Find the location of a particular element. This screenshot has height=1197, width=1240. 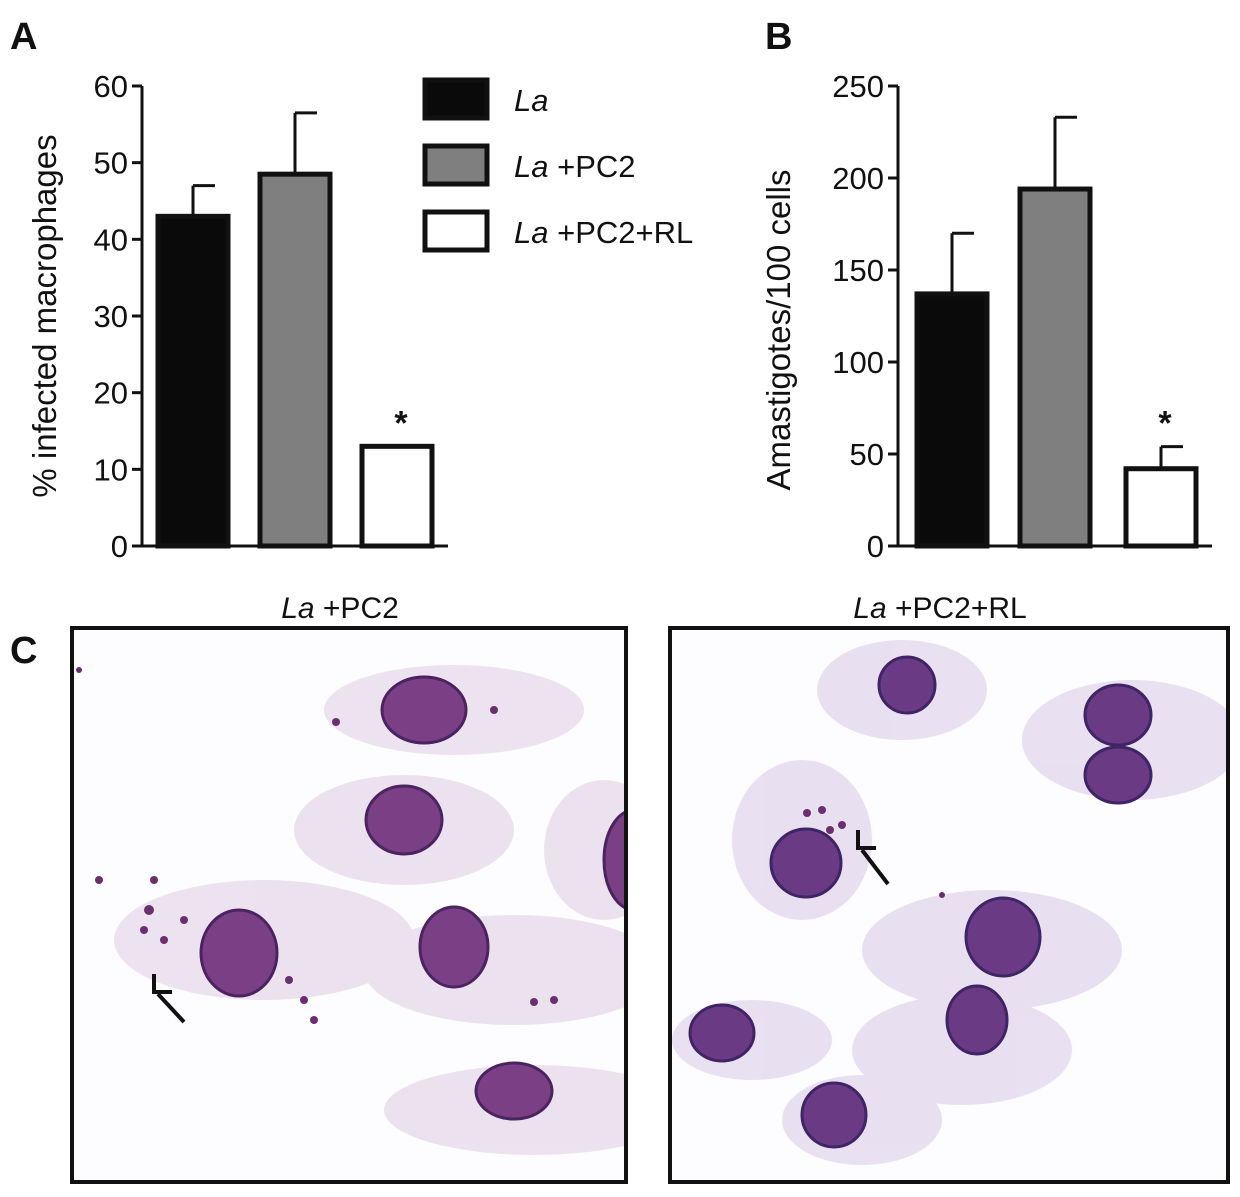

chart-b-y-tick-label: 150 is located at coordinates (858, 270).